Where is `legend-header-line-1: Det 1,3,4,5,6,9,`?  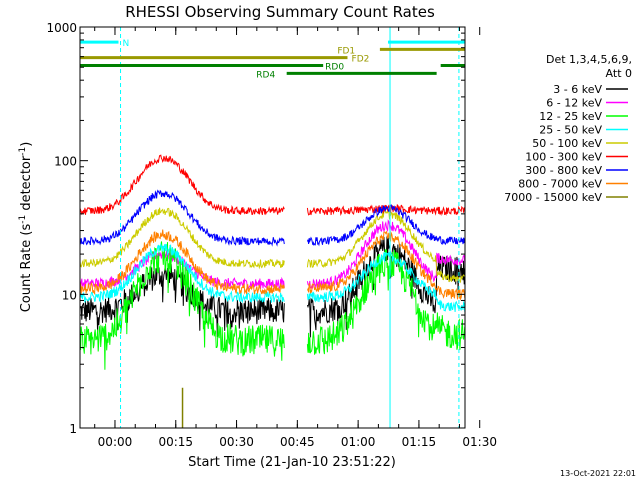 legend-header-line-1: Det 1,3,4,5,6,9, is located at coordinates (589, 59).